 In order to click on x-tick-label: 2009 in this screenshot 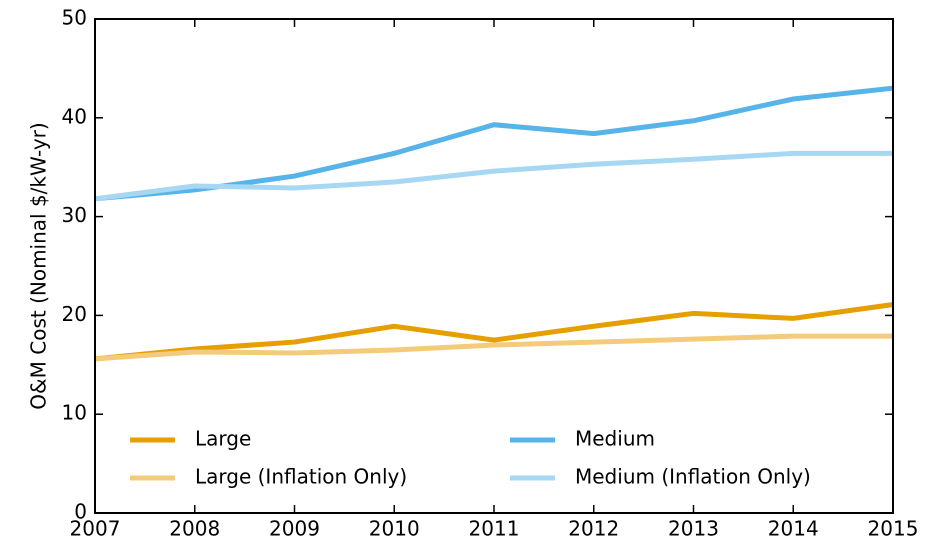, I will do `click(294, 529)`.